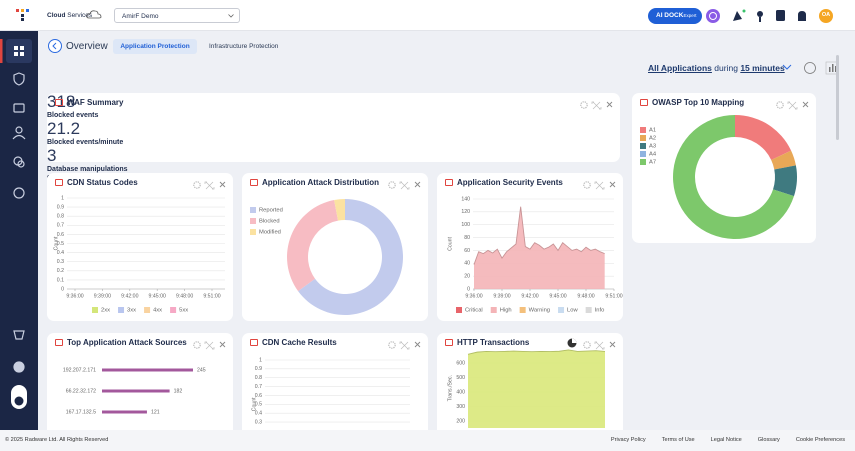 The height and width of the screenshot is (451, 855). I want to click on legend-label: A4, so click(653, 155).